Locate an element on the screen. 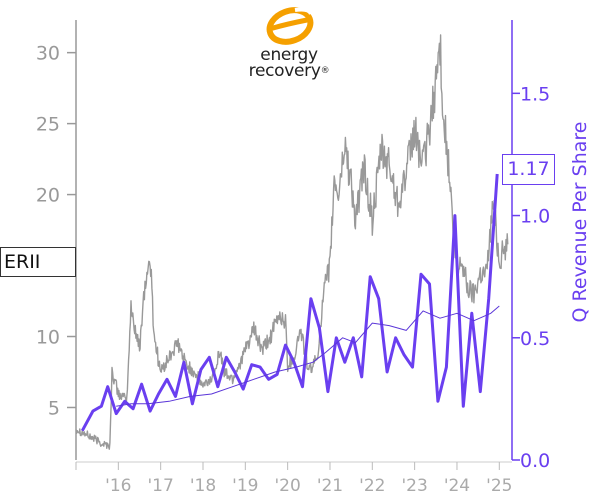  energy-recovery-swirl-logo-icon is located at coordinates (290, 26).